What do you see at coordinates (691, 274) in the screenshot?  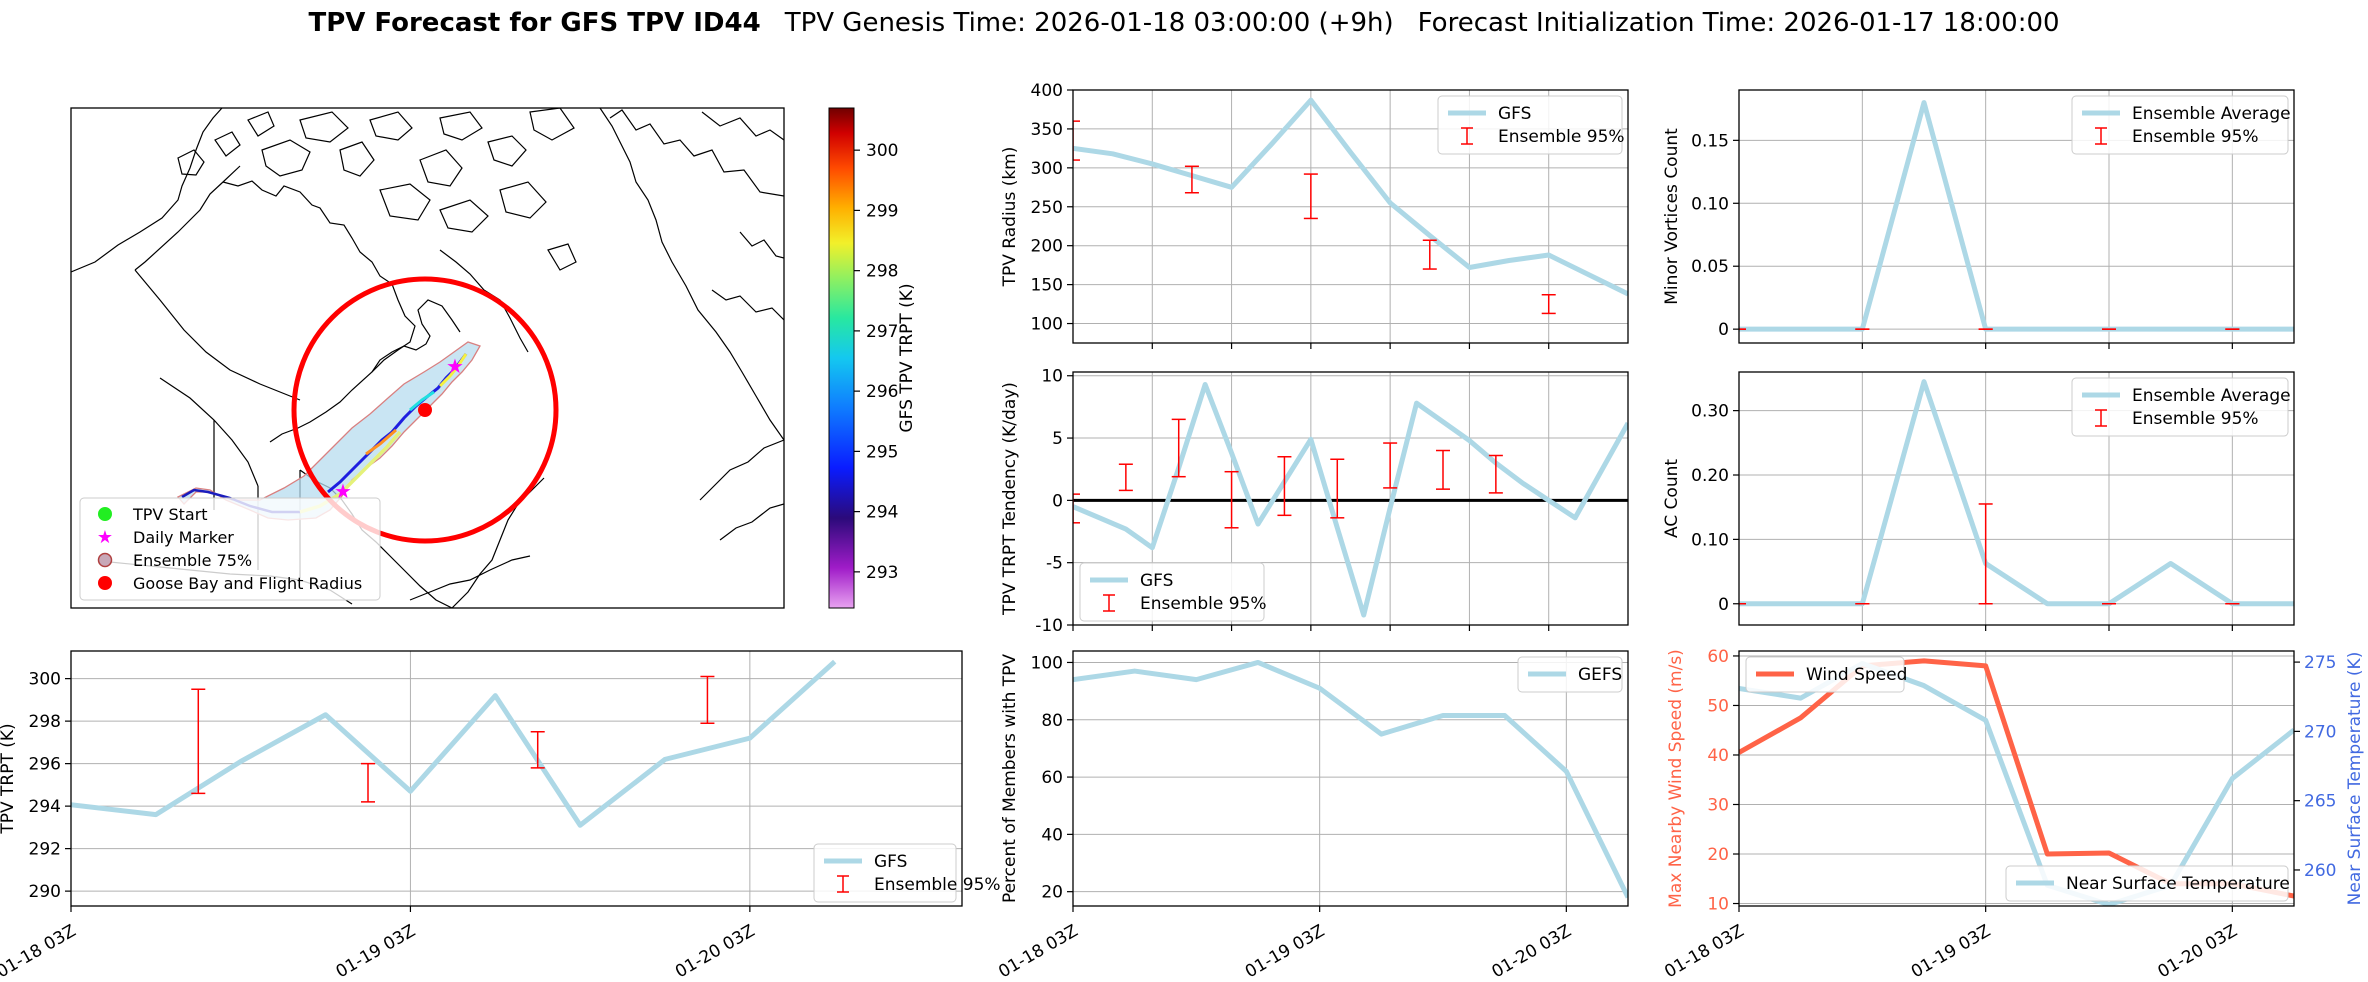 I see `greenland` at bounding box center [691, 274].